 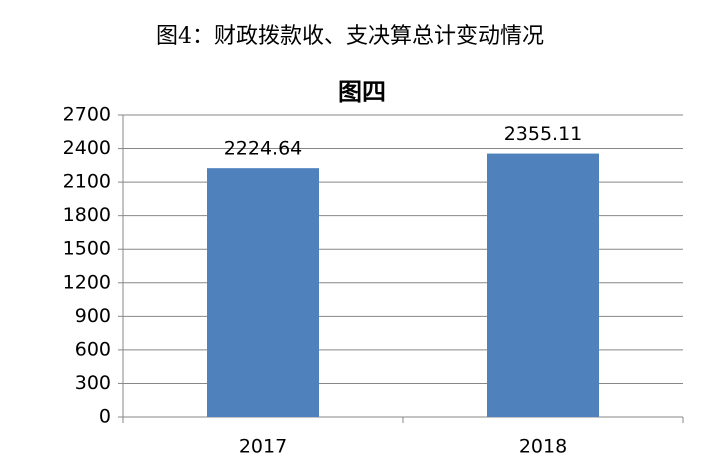 What do you see at coordinates (87, 115) in the screenshot?
I see `y-tick-label: 2700` at bounding box center [87, 115].